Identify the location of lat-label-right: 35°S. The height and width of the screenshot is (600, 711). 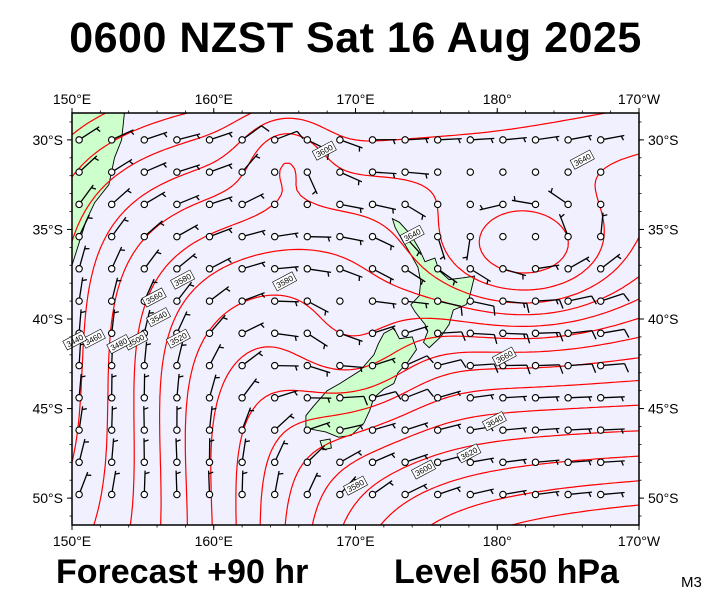
(663, 229).